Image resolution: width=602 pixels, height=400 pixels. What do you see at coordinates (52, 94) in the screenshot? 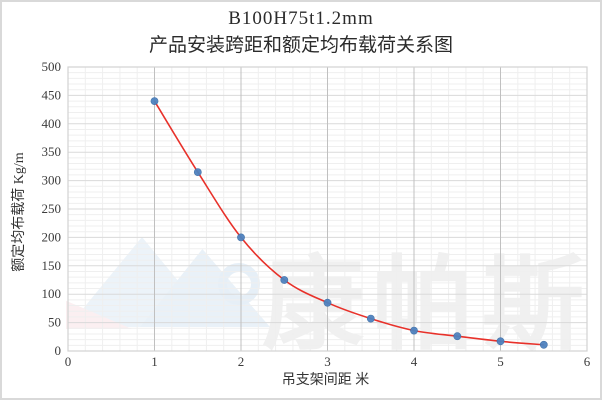
I see `y-tick-label: 450` at bounding box center [52, 94].